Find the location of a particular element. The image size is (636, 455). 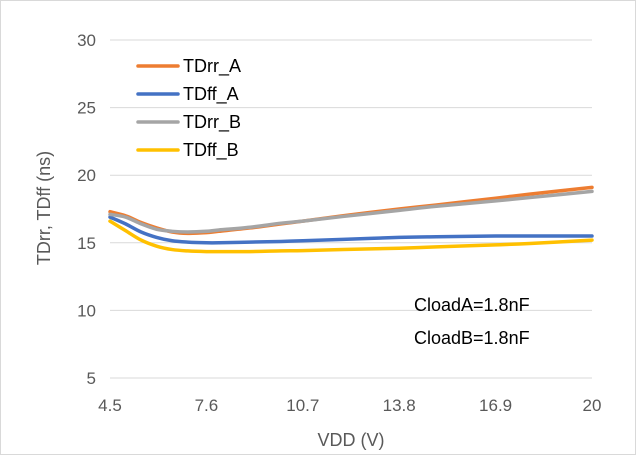

legend-label: TDff_A is located at coordinates (211, 94).